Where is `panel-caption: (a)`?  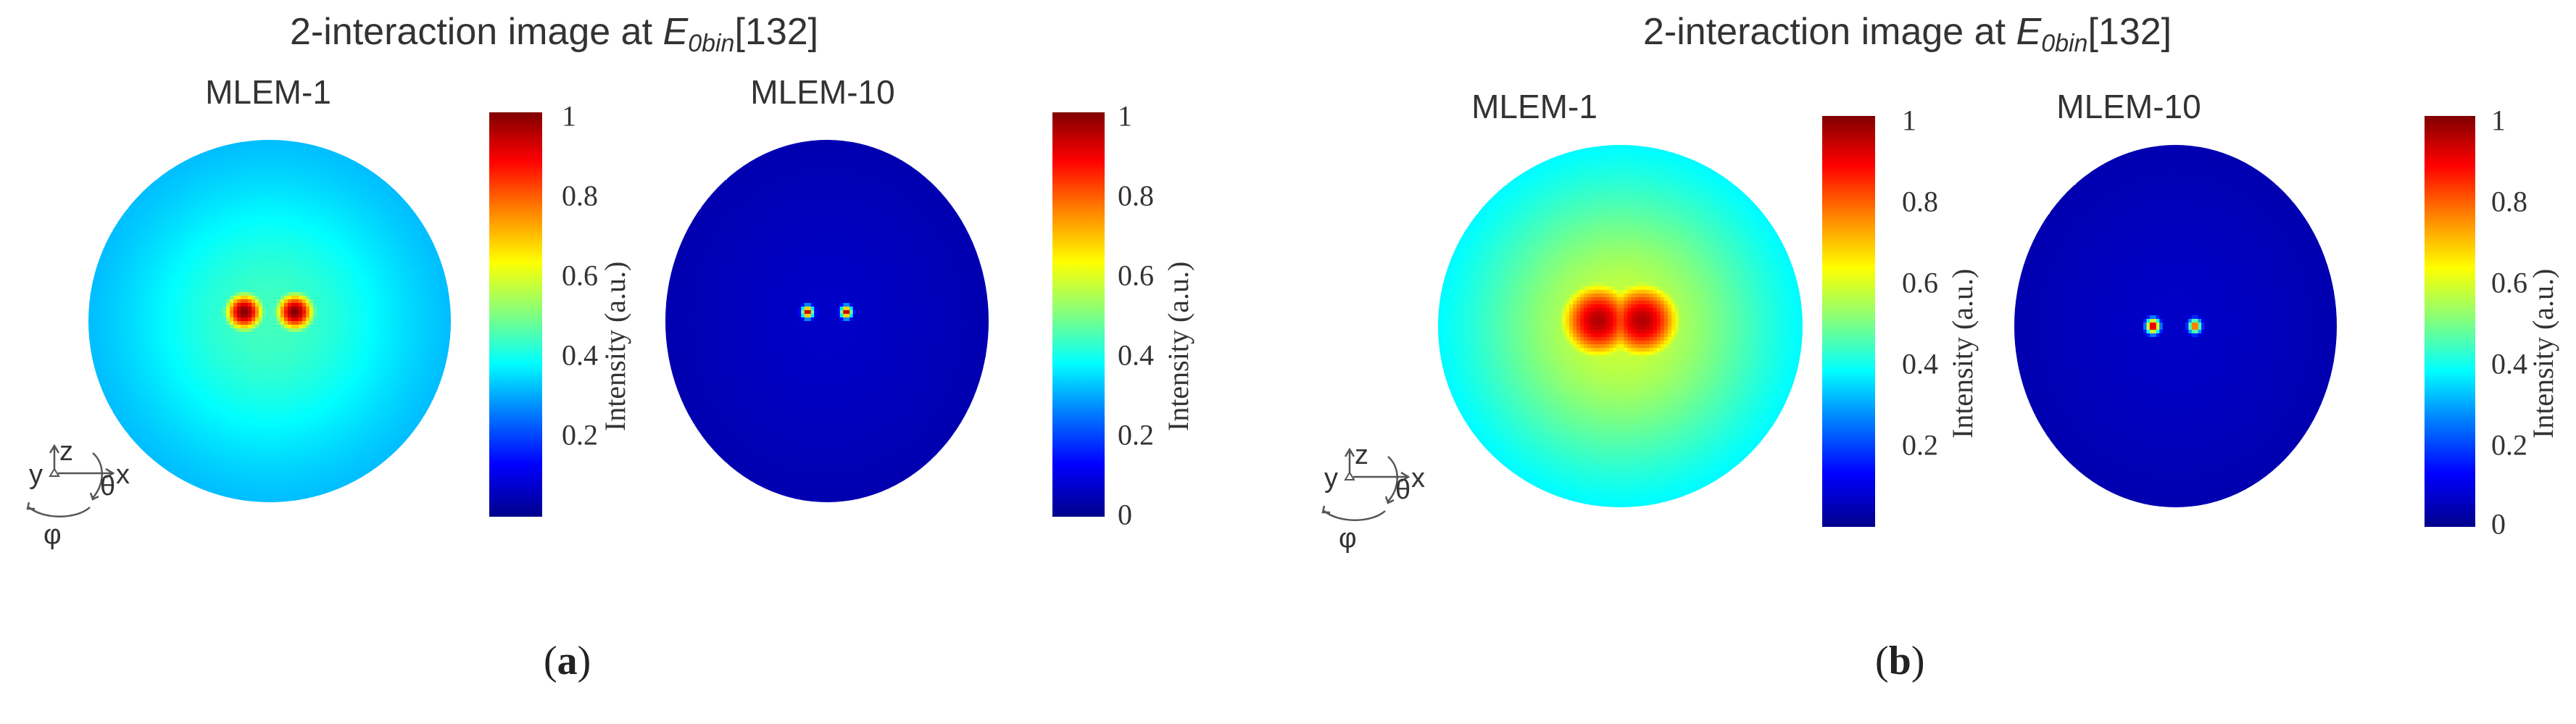 panel-caption: (a) is located at coordinates (567, 661).